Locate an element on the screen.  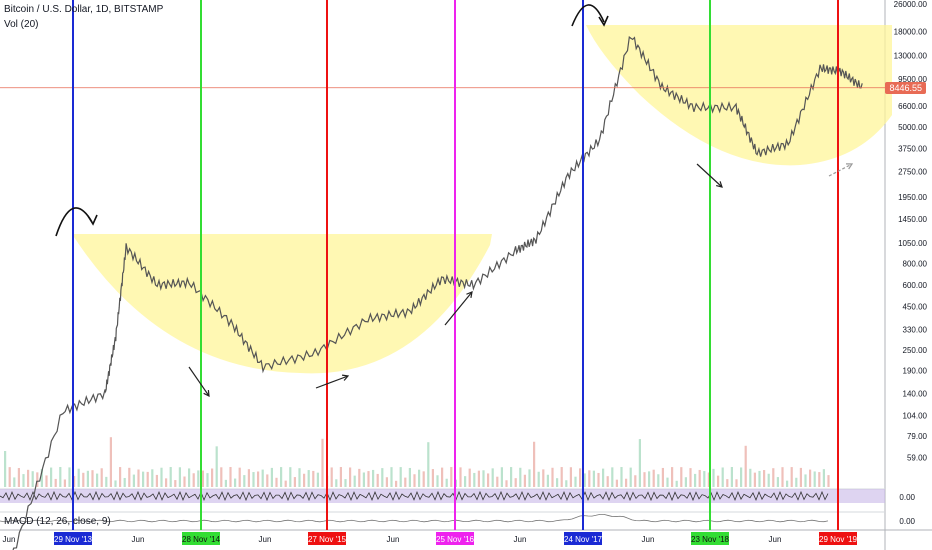
y-tick-label: 140.00 is located at coordinates (915, 393).